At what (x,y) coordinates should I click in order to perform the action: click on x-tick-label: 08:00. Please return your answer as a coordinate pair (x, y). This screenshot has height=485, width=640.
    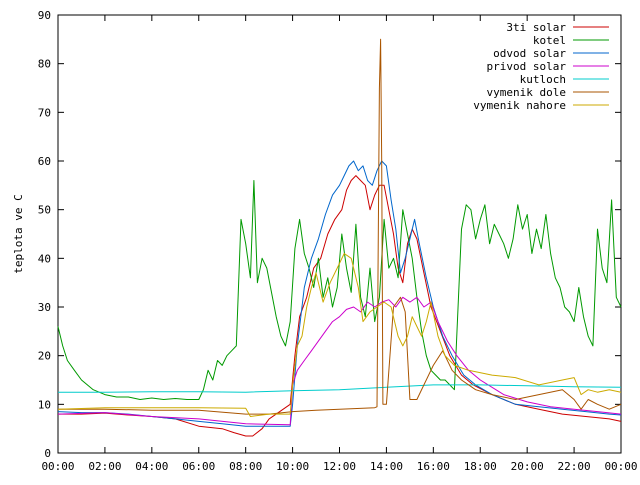
    Looking at the image, I should click on (245, 466).